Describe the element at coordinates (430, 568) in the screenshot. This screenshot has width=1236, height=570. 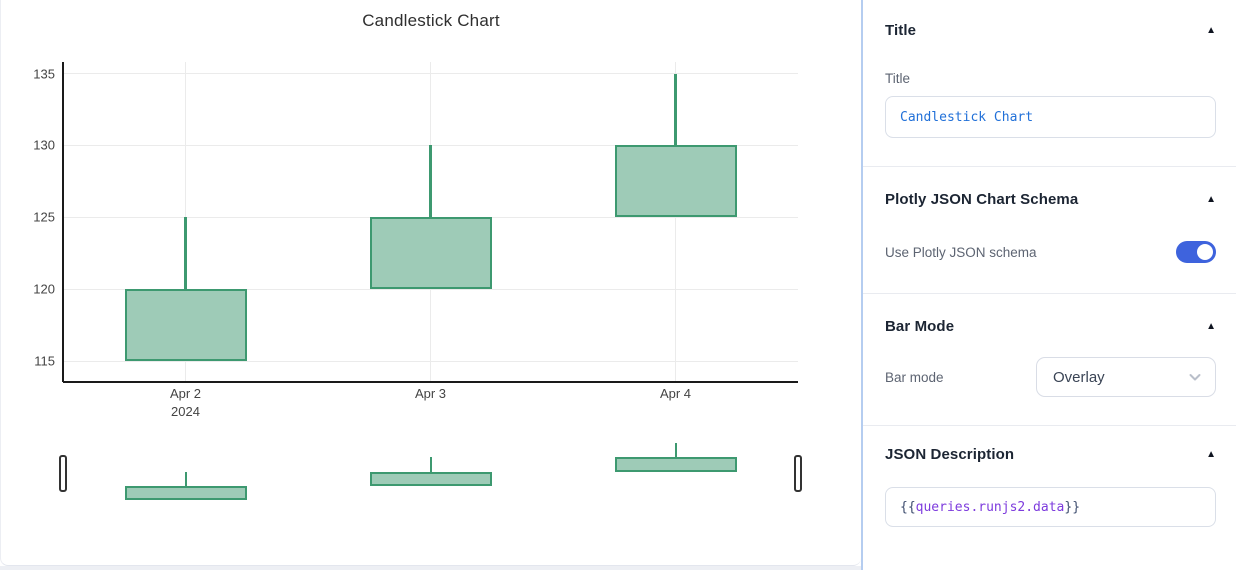
I see `canvas-background-strip` at that location.